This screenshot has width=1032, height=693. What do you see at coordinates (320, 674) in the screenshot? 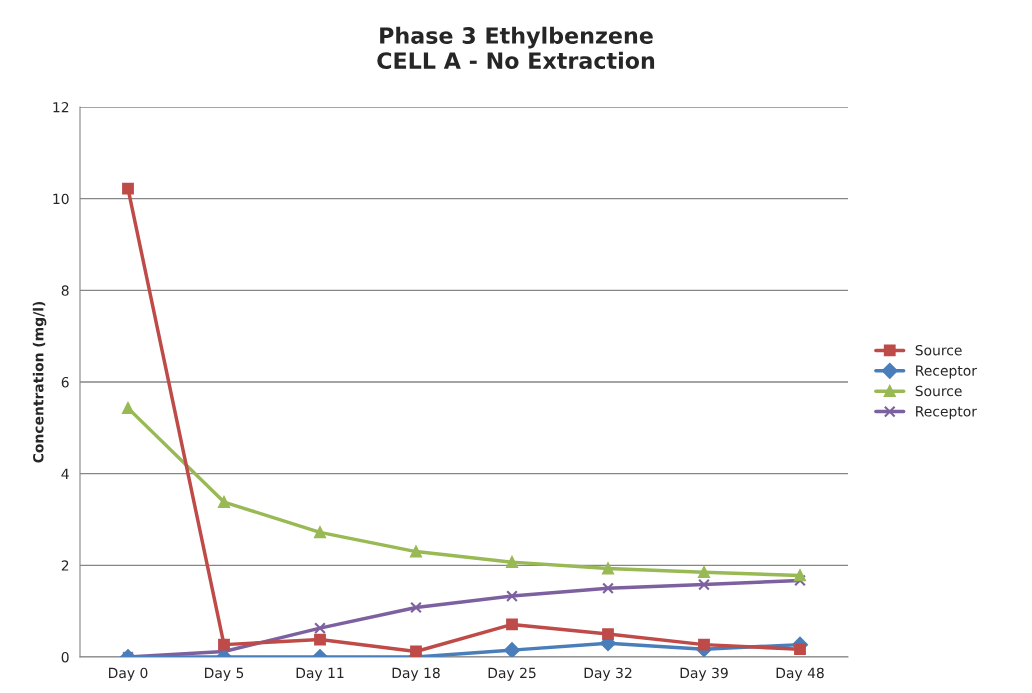
I see `x-tick-label: Day 11` at bounding box center [320, 674].